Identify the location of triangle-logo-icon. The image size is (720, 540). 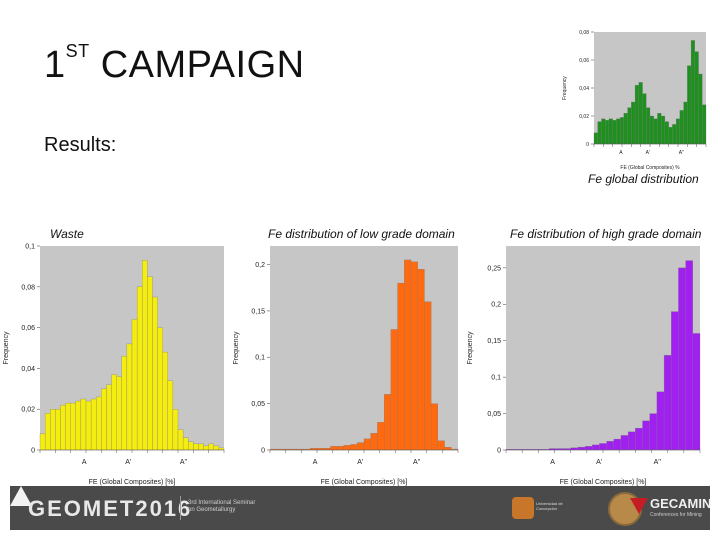
(21, 496).